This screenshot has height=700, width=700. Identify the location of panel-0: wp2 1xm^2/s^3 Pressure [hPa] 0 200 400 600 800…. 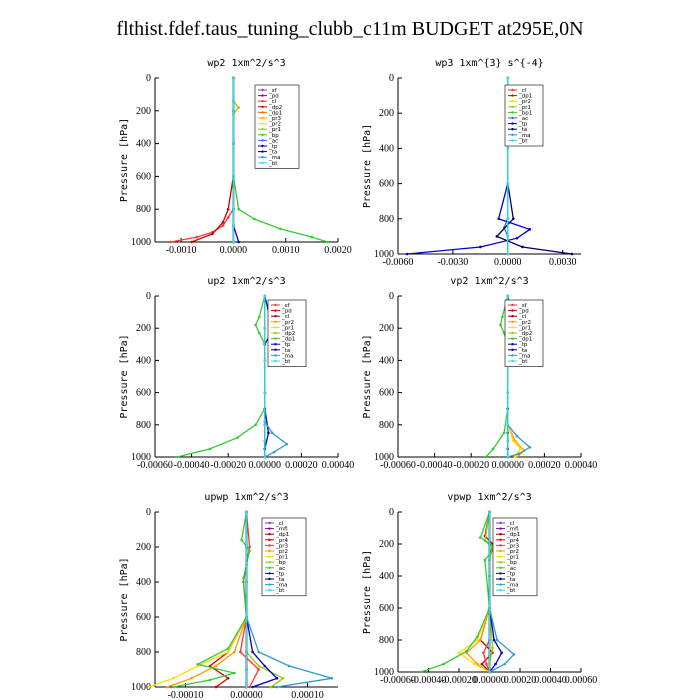
(235, 157).